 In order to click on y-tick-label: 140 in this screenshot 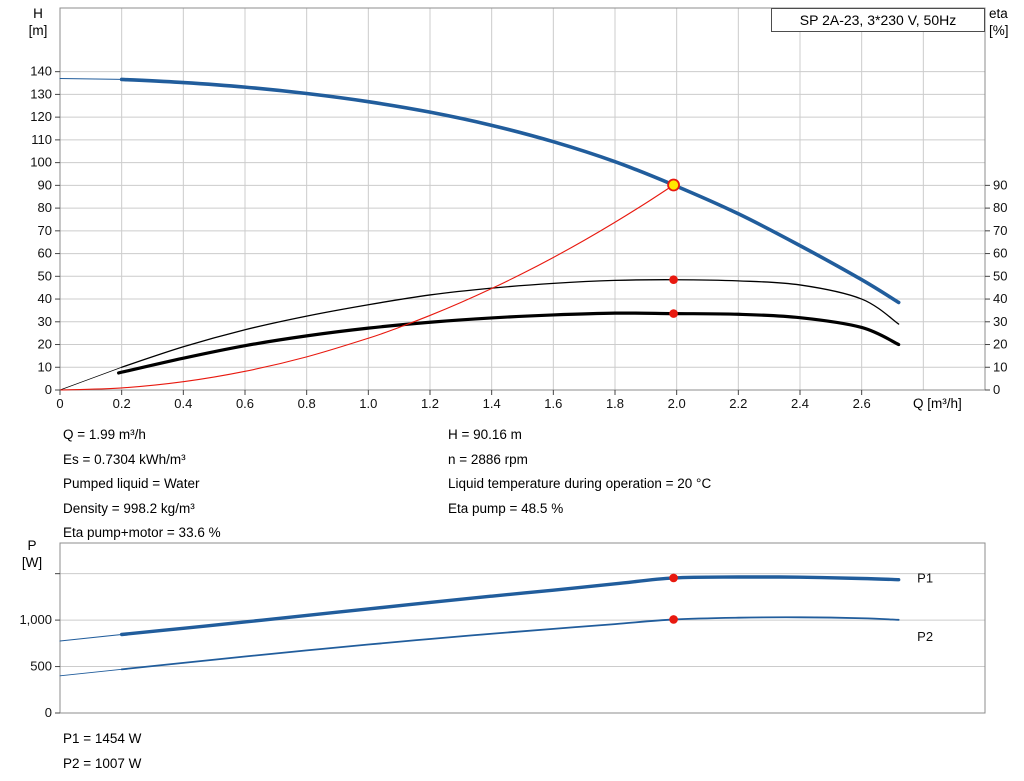, I will do `click(41, 71)`.